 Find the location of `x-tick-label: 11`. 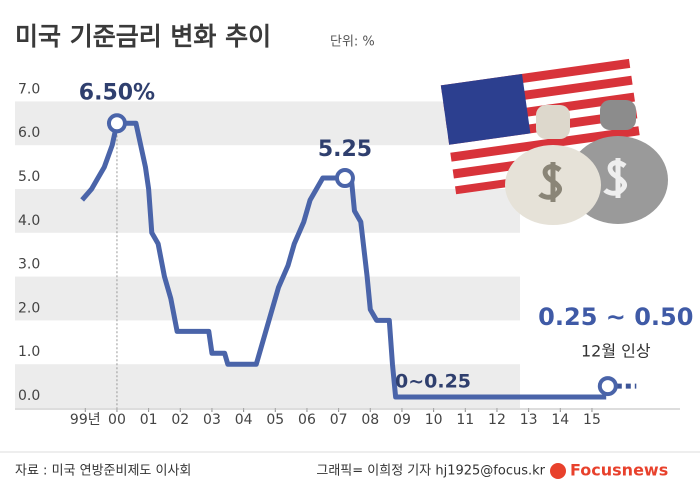

x-tick-label: 11 is located at coordinates (465, 420).